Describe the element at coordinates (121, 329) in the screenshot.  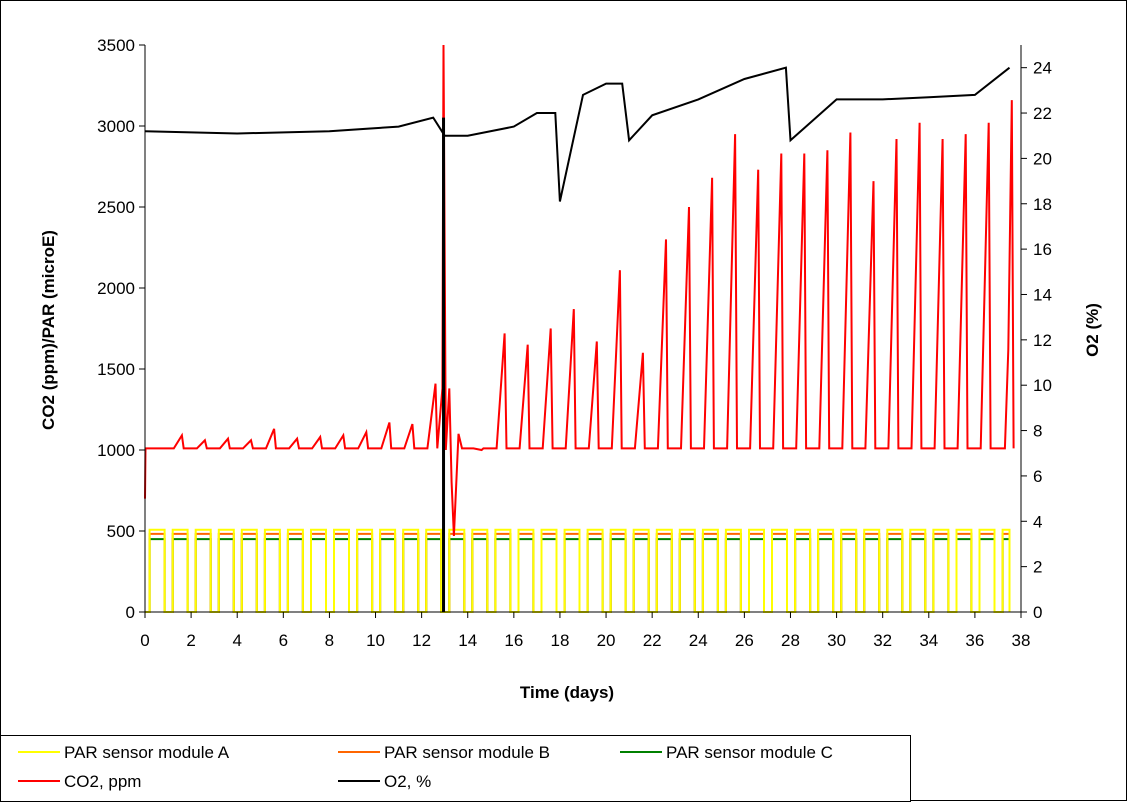
I see `left-y-axis: 0 500 1000 1500 2000 2500 3000 3500` at that location.